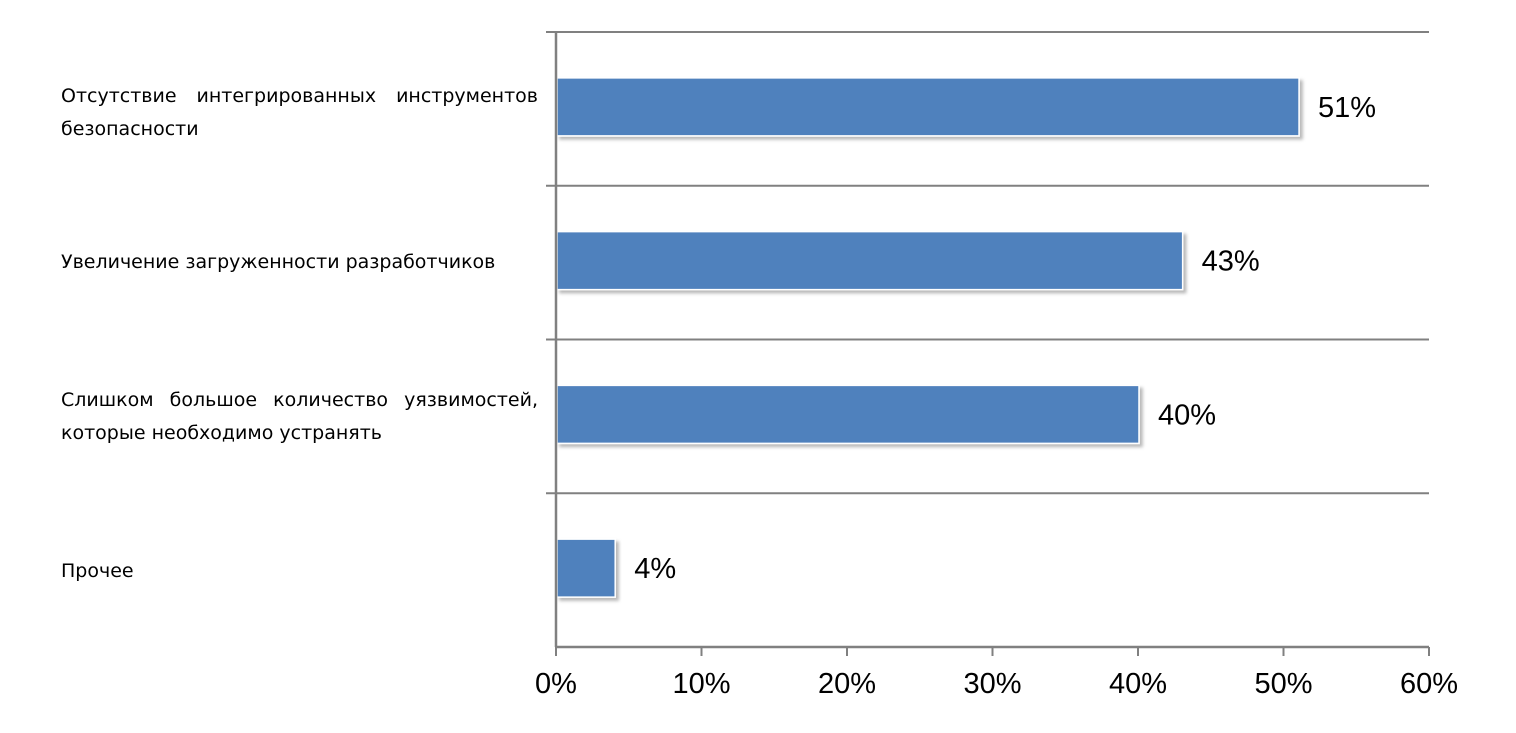 This screenshot has width=1516, height=733. I want to click on x-tick-label: 0%, so click(556, 684).